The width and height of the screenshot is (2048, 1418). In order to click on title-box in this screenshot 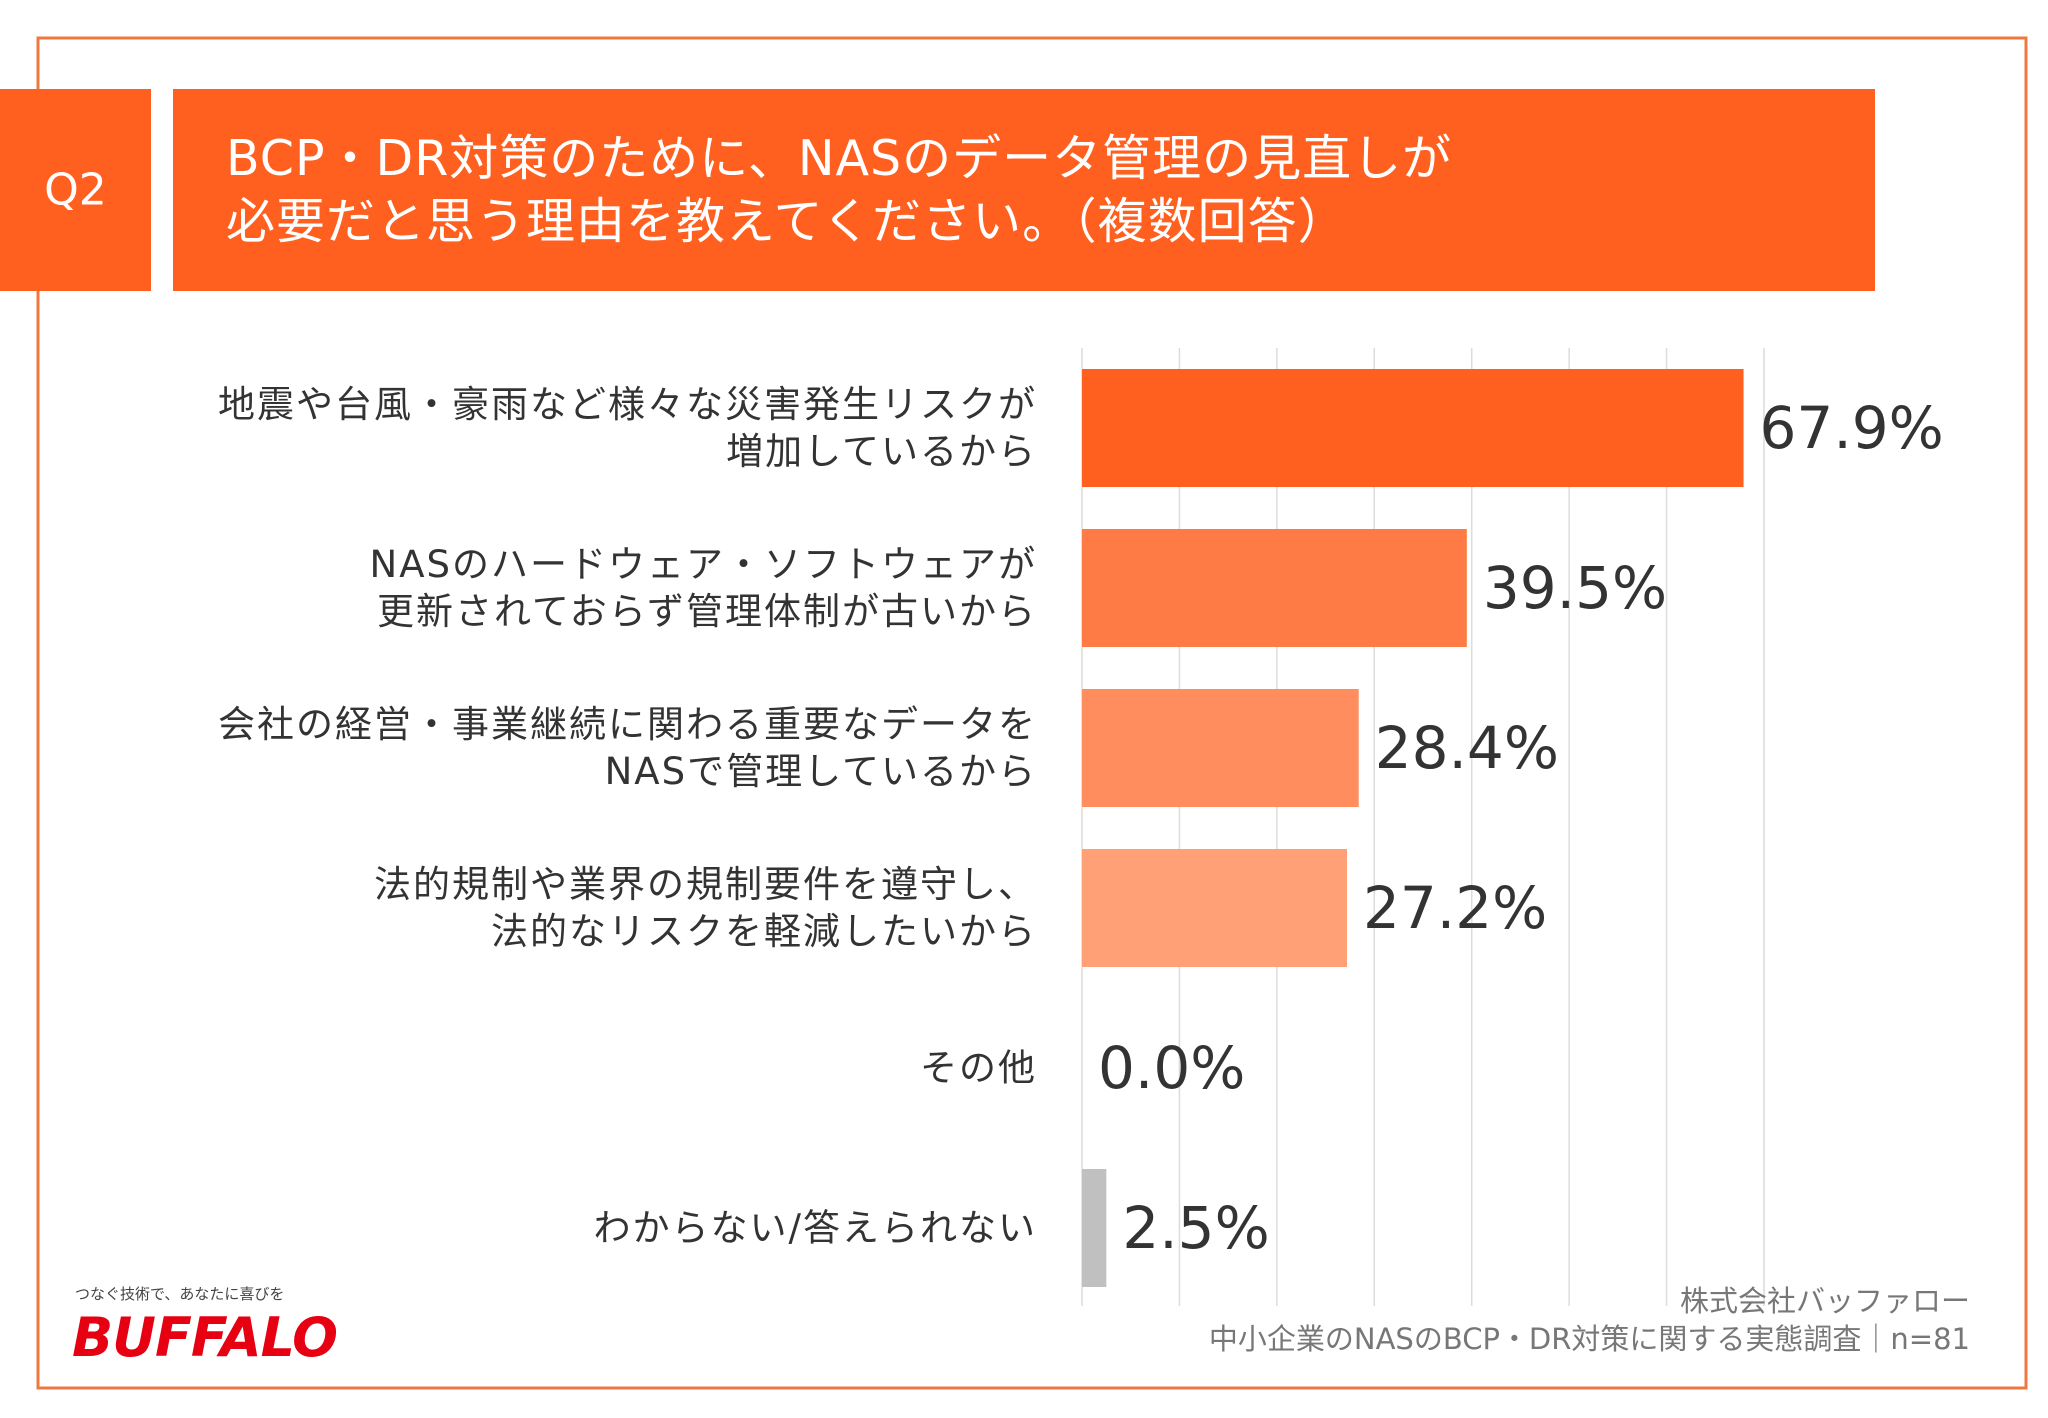, I will do `click(1024, 190)`.